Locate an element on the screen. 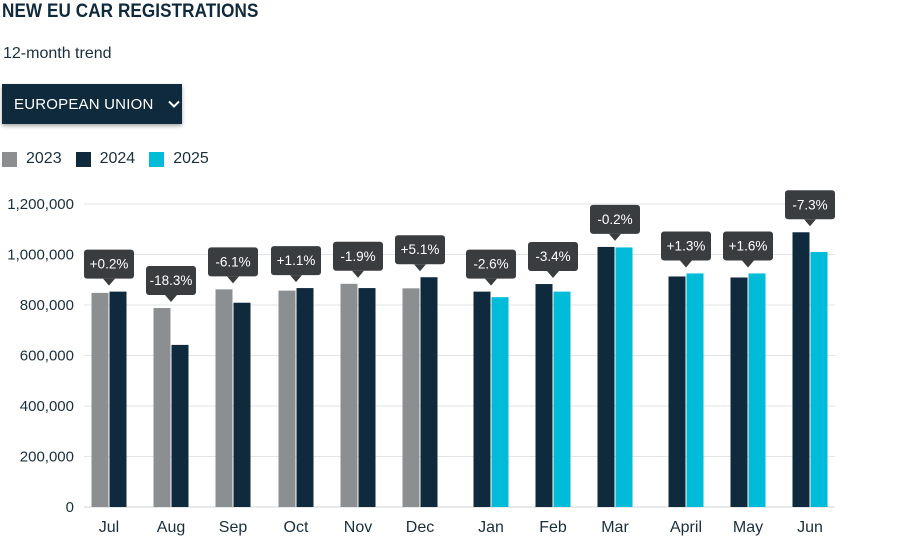  callout-label-mar: -0.2% is located at coordinates (614, 219).